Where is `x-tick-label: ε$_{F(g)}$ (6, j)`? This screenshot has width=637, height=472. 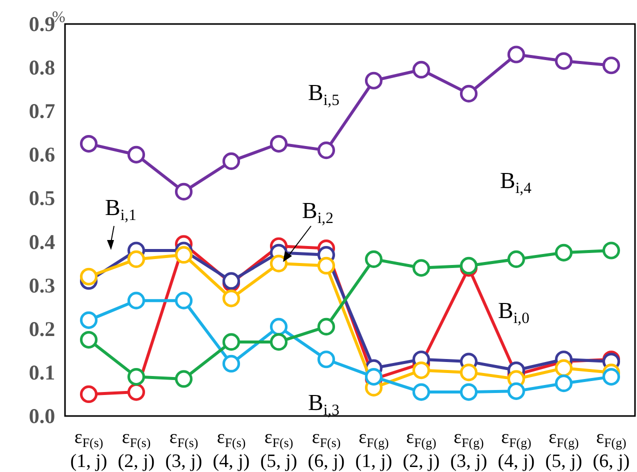 x-tick-label: ε$_{F(g)}$ (6, j) is located at coordinates (611, 449).